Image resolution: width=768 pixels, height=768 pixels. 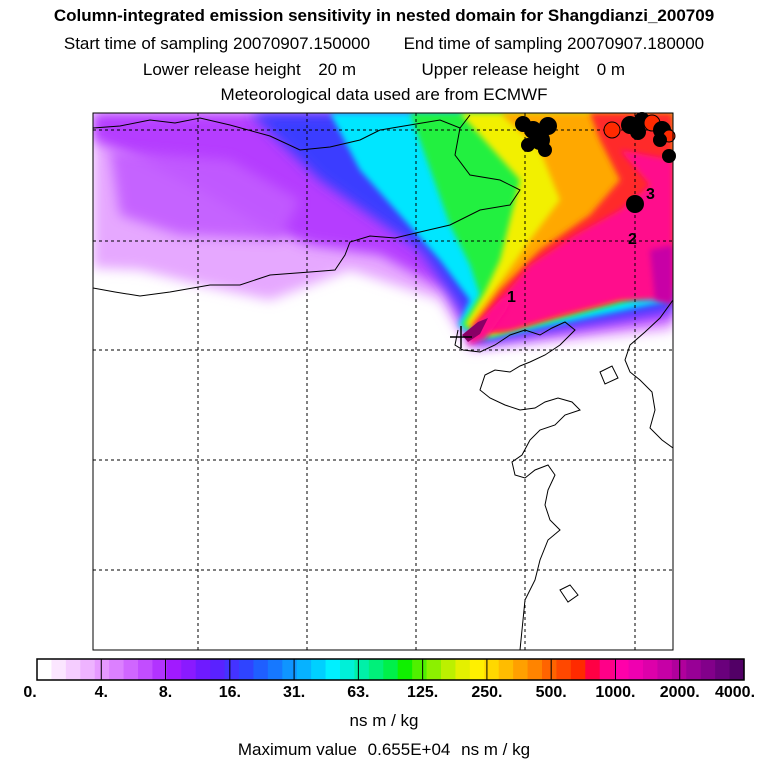 I want to click on upper-height-value: 0 m, so click(x=611, y=69).